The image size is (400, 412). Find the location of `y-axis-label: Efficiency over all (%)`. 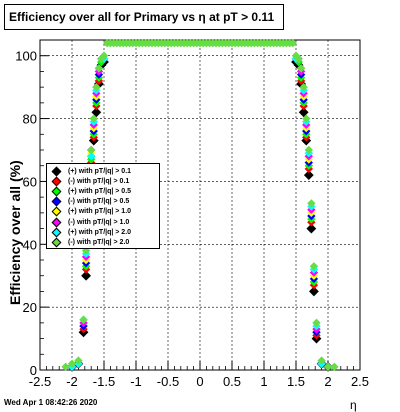

y-axis-label: Efficiency over all (%) is located at coordinates (15, 232).